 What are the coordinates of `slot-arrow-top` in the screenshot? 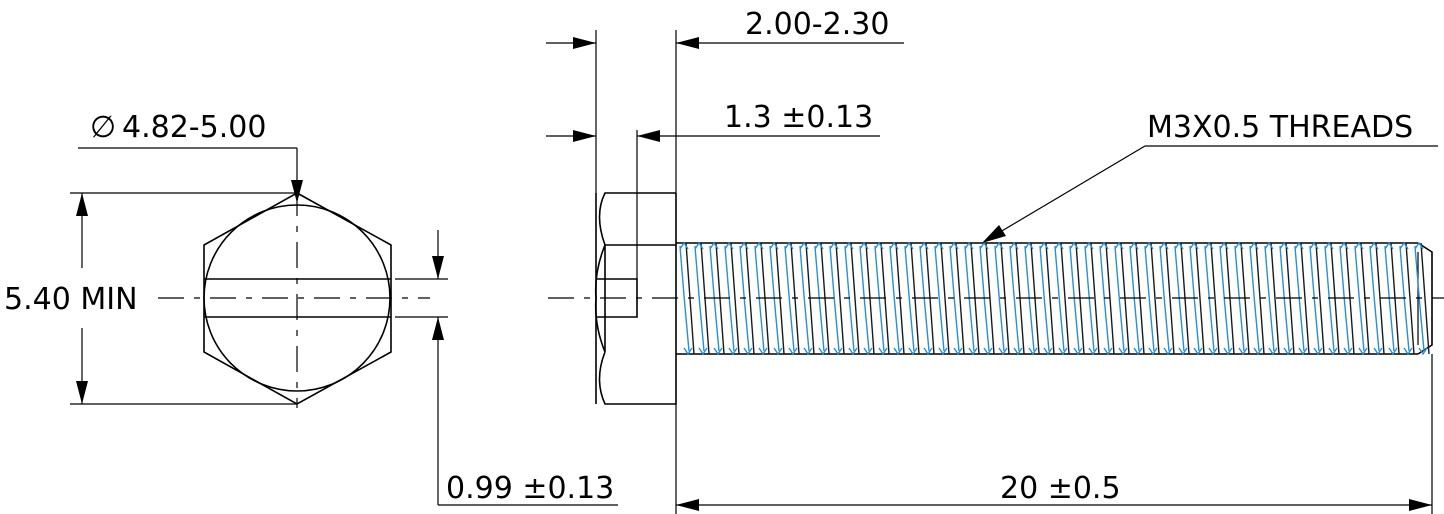 It's located at (438, 267).